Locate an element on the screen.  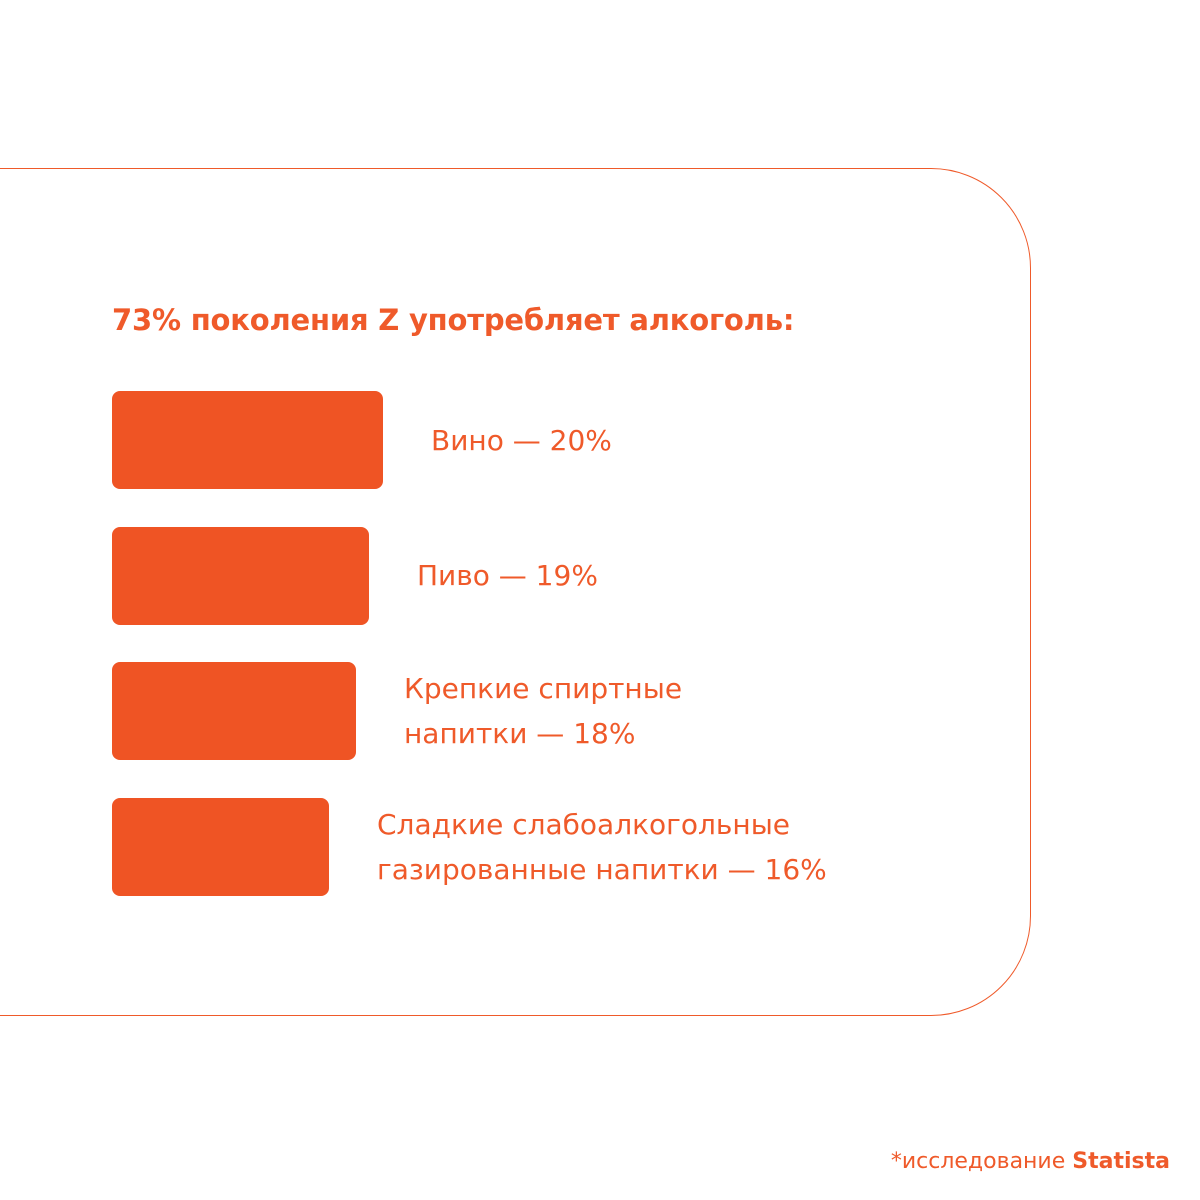
footnote-source: Statista is located at coordinates (1121, 1161).